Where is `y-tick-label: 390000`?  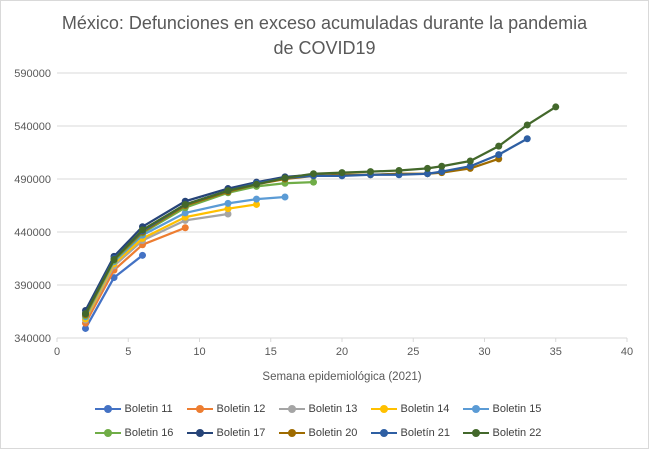
y-tick-label: 390000 is located at coordinates (32, 286).